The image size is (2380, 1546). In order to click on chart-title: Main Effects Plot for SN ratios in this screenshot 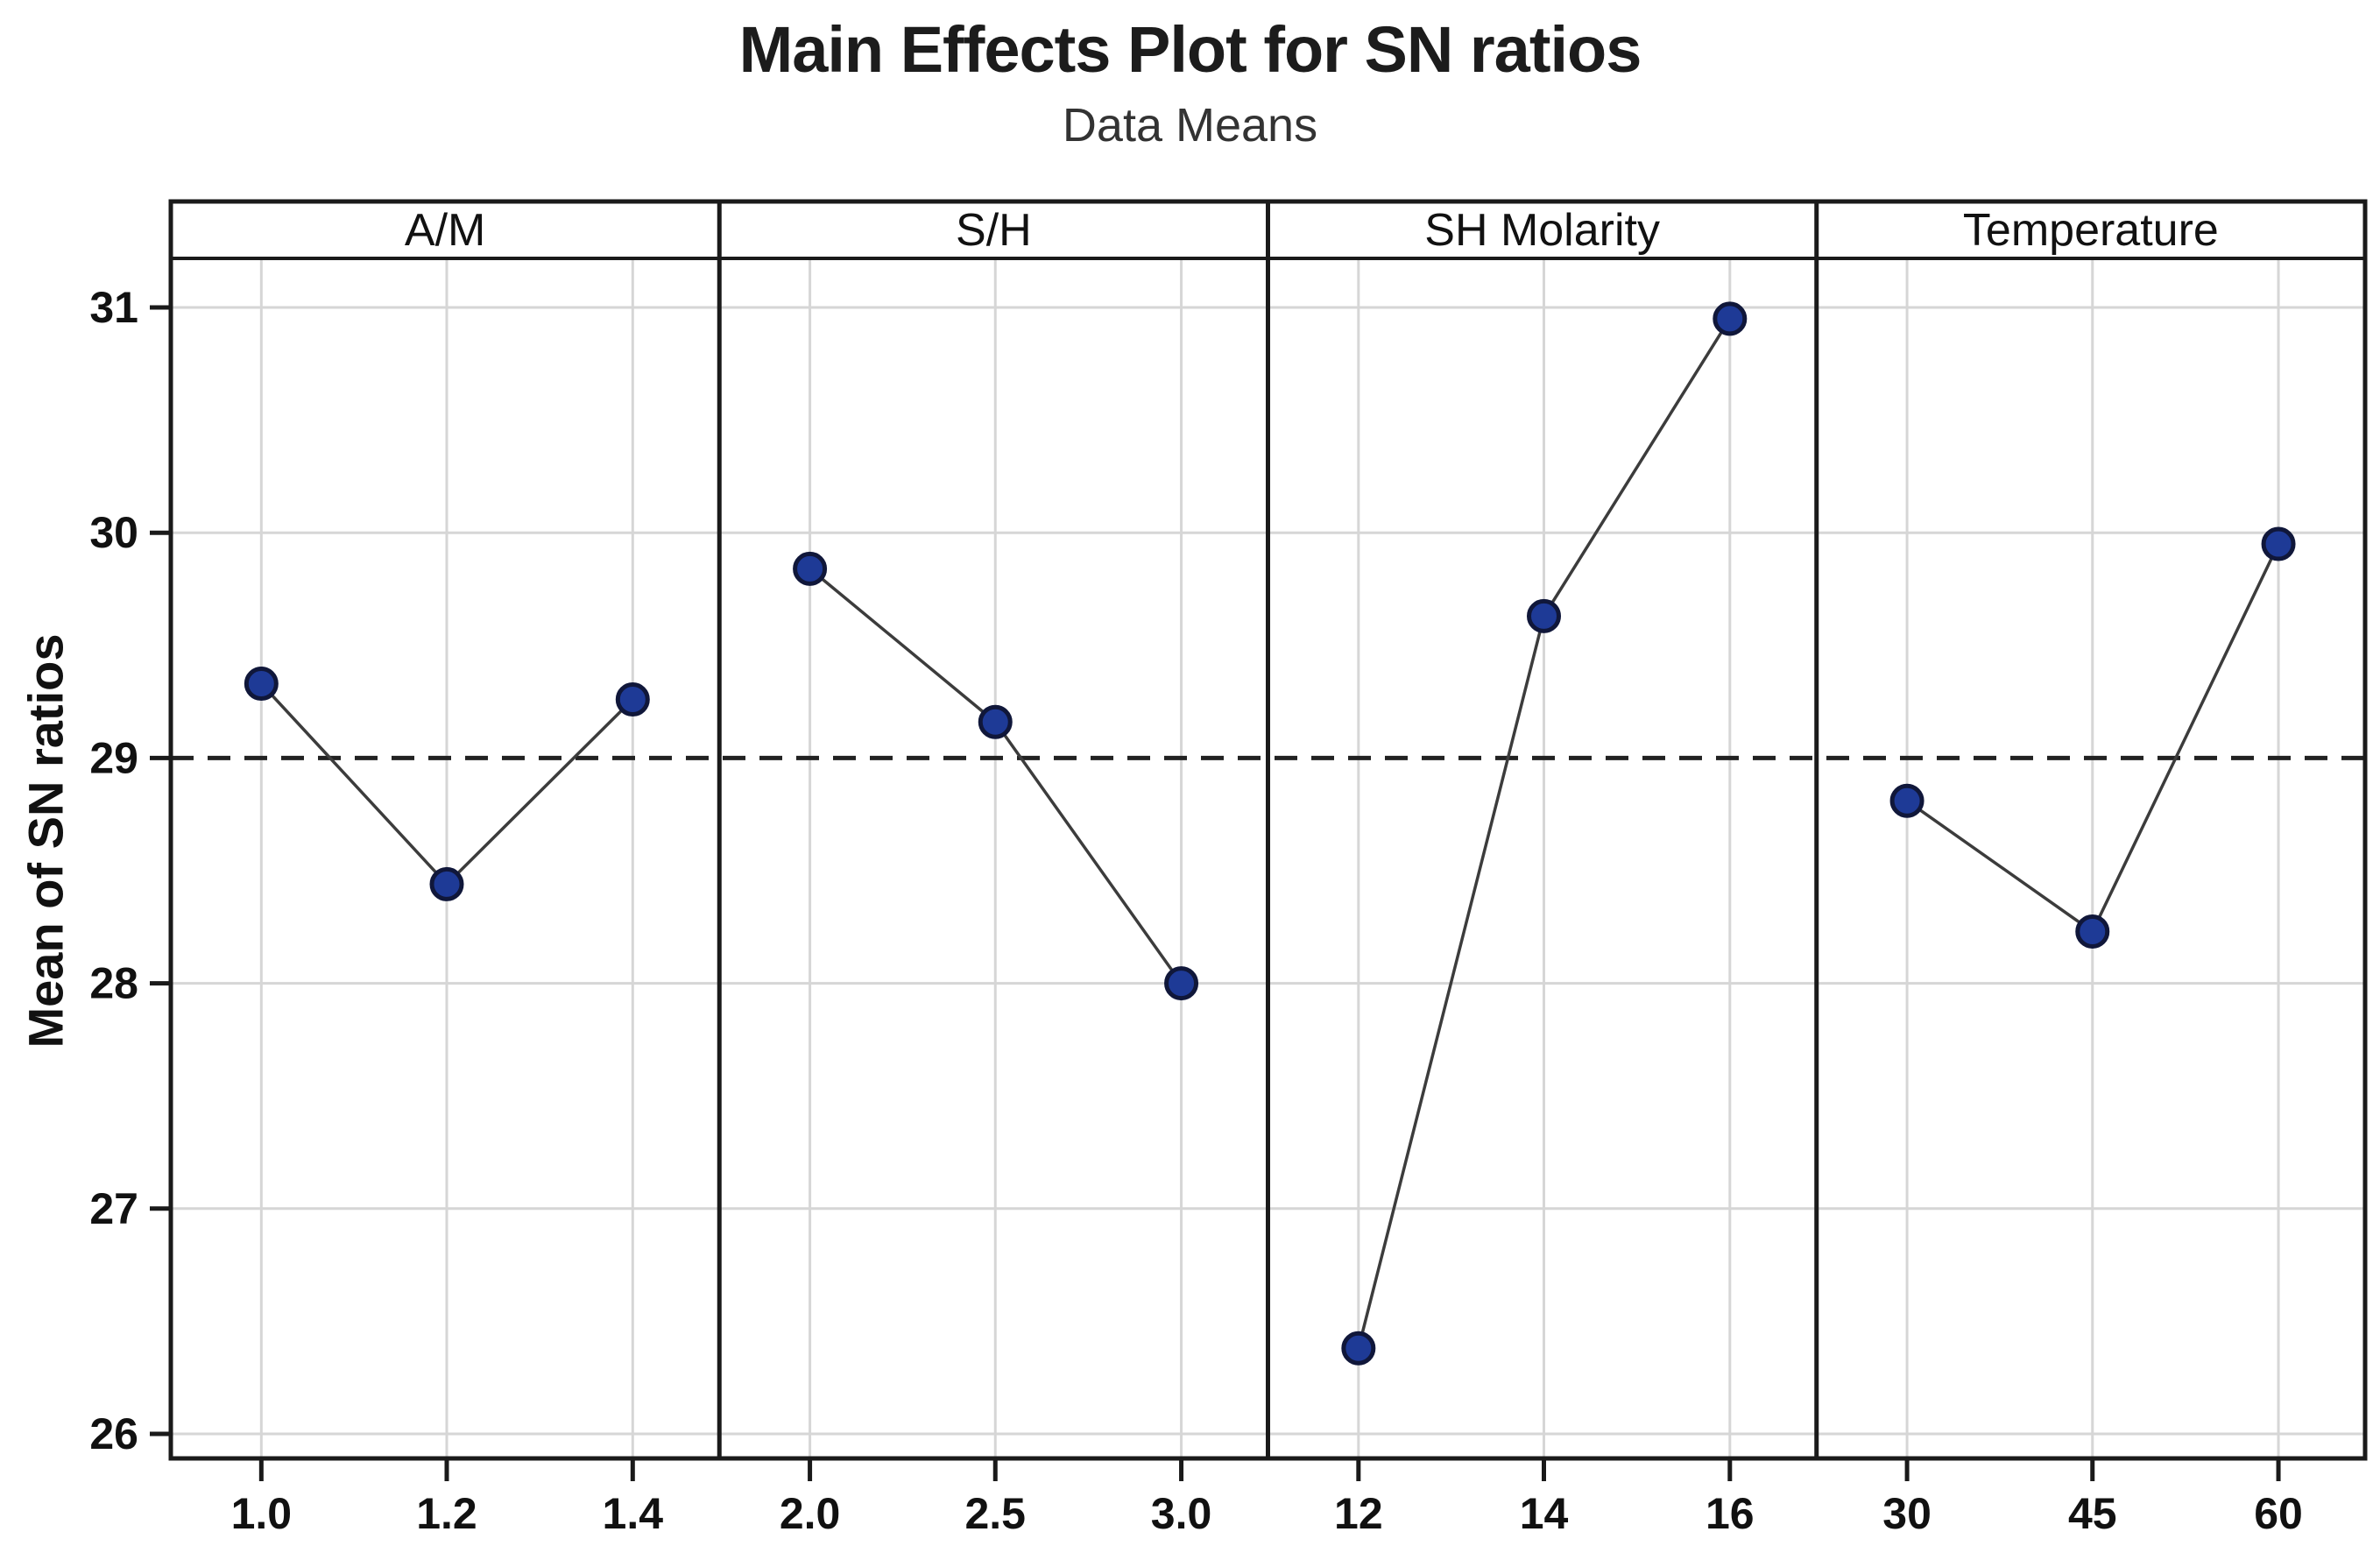, I will do `click(1190, 49)`.